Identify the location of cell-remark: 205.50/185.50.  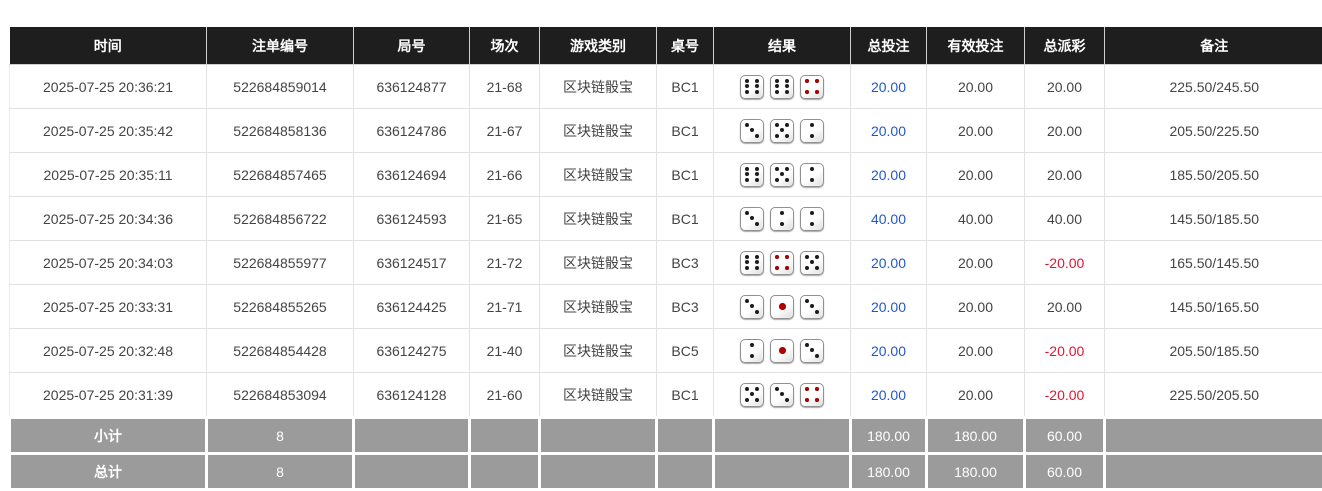
(1213, 351).